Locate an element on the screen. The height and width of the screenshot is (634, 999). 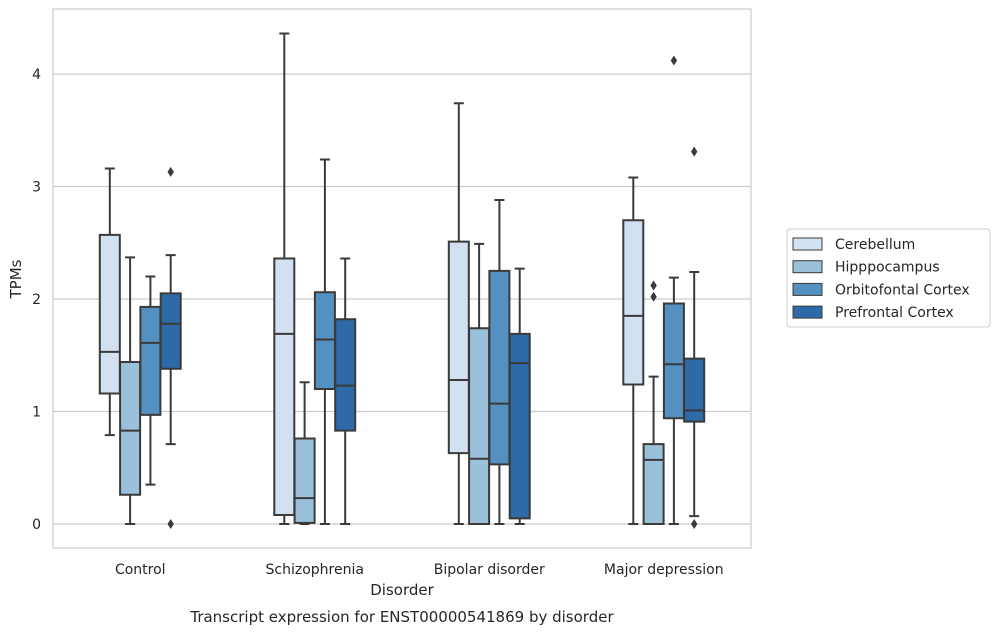
legend-label-2: Orbitofontal Cortex is located at coordinates (902, 290).